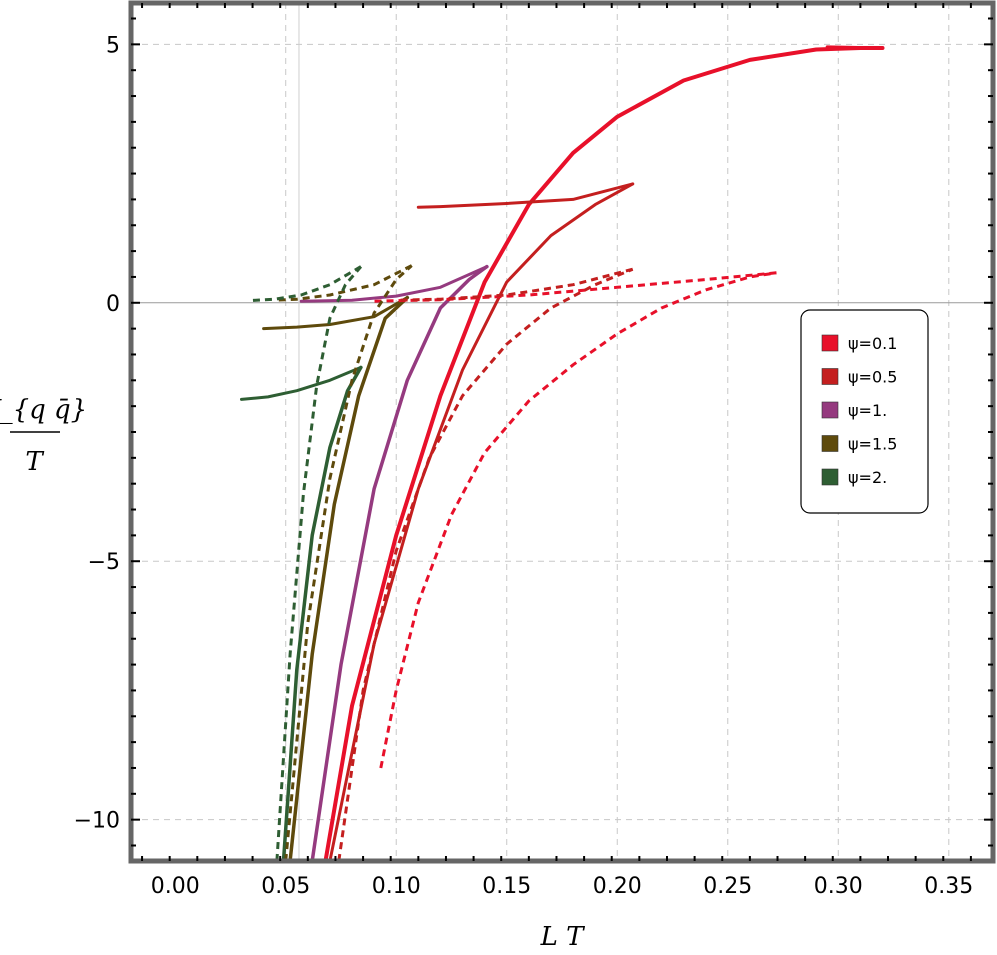 The image size is (997, 955). I want to click on legend-box, so click(864, 411).